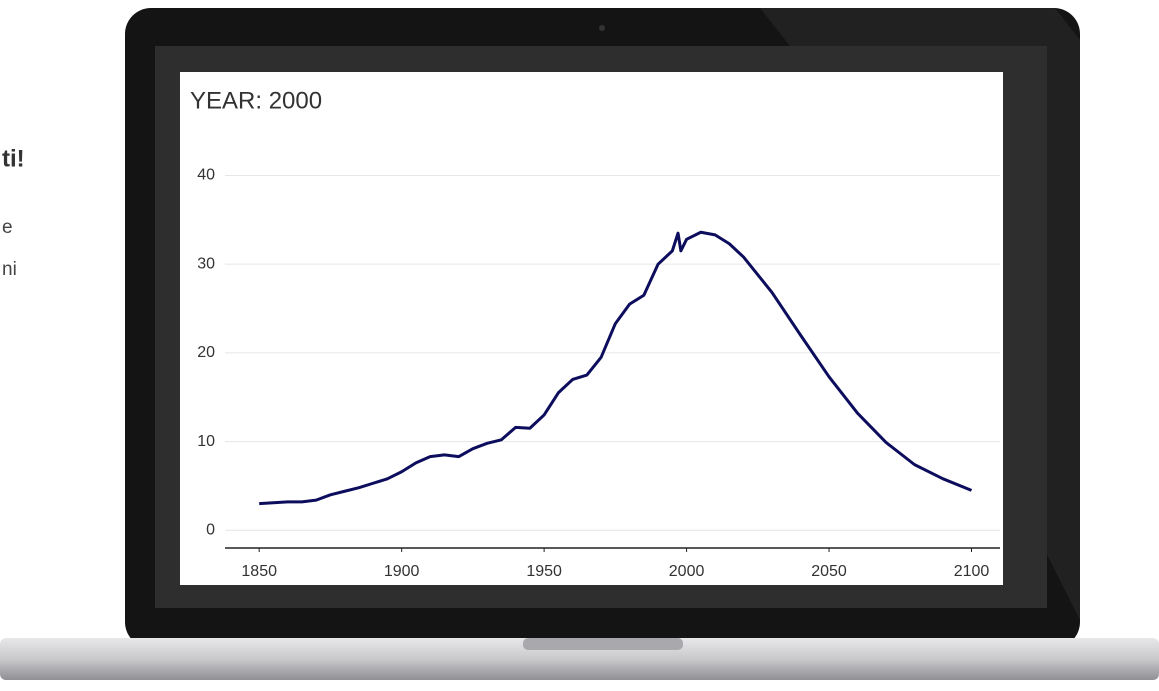 This screenshot has width=1159, height=691. Describe the element at coordinates (259, 571) in the screenshot. I see `x-tick-label: 1850` at that location.